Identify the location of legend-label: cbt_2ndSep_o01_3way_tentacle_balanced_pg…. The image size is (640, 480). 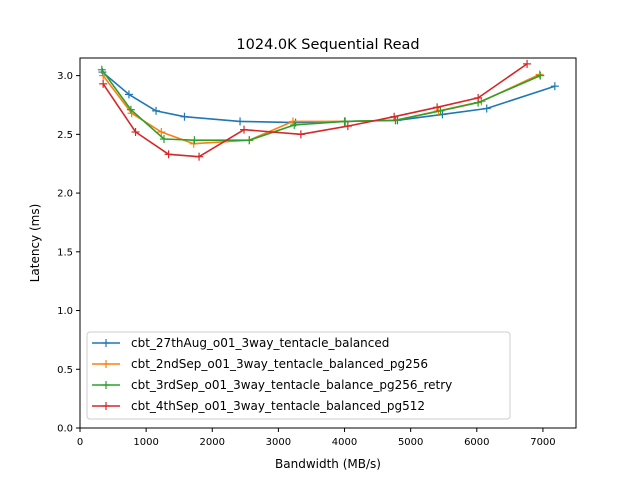
(279, 364).